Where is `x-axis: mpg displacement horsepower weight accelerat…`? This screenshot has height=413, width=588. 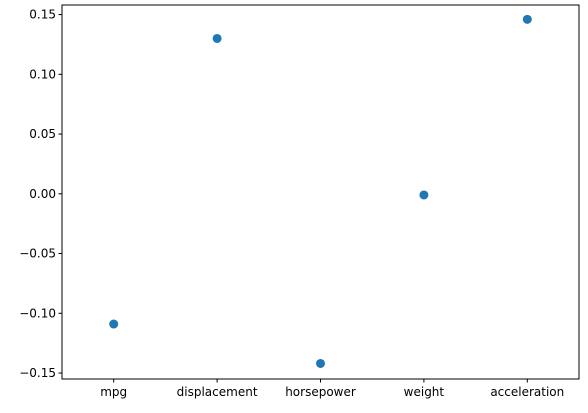
x-axis: mpg displacement horsepower weight accelerat… is located at coordinates (332, 389).